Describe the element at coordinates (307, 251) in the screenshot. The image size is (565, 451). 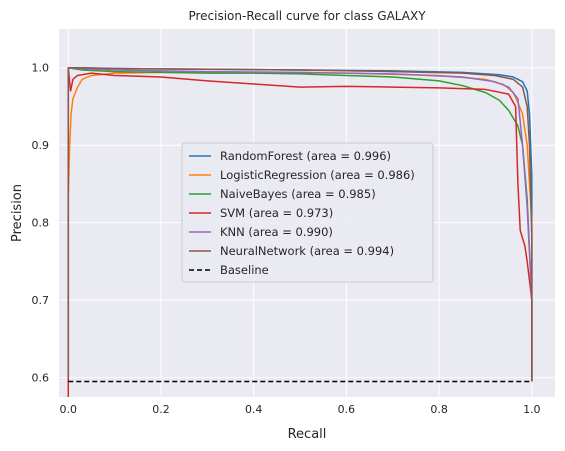
I see `legend-label-neuralnetwork: NeuralNetwork (area = 0.994)` at that location.